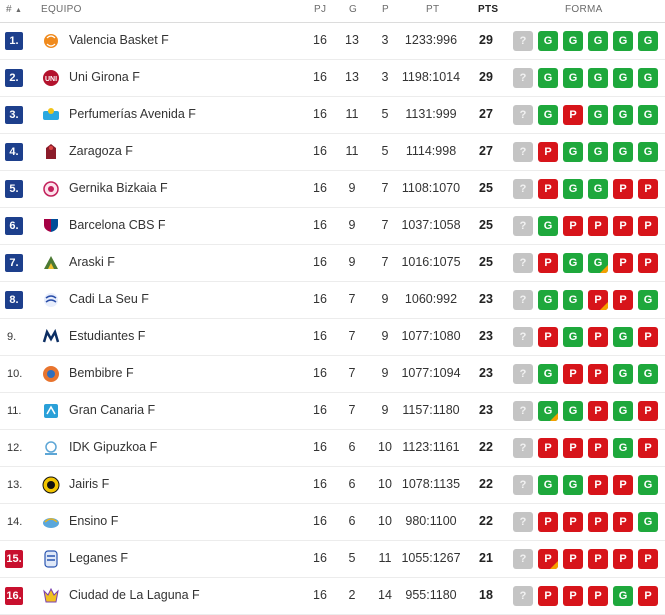 Image resolution: width=665 pixels, height=615 pixels. Describe the element at coordinates (51, 263) in the screenshot. I see `araski-logo` at that location.